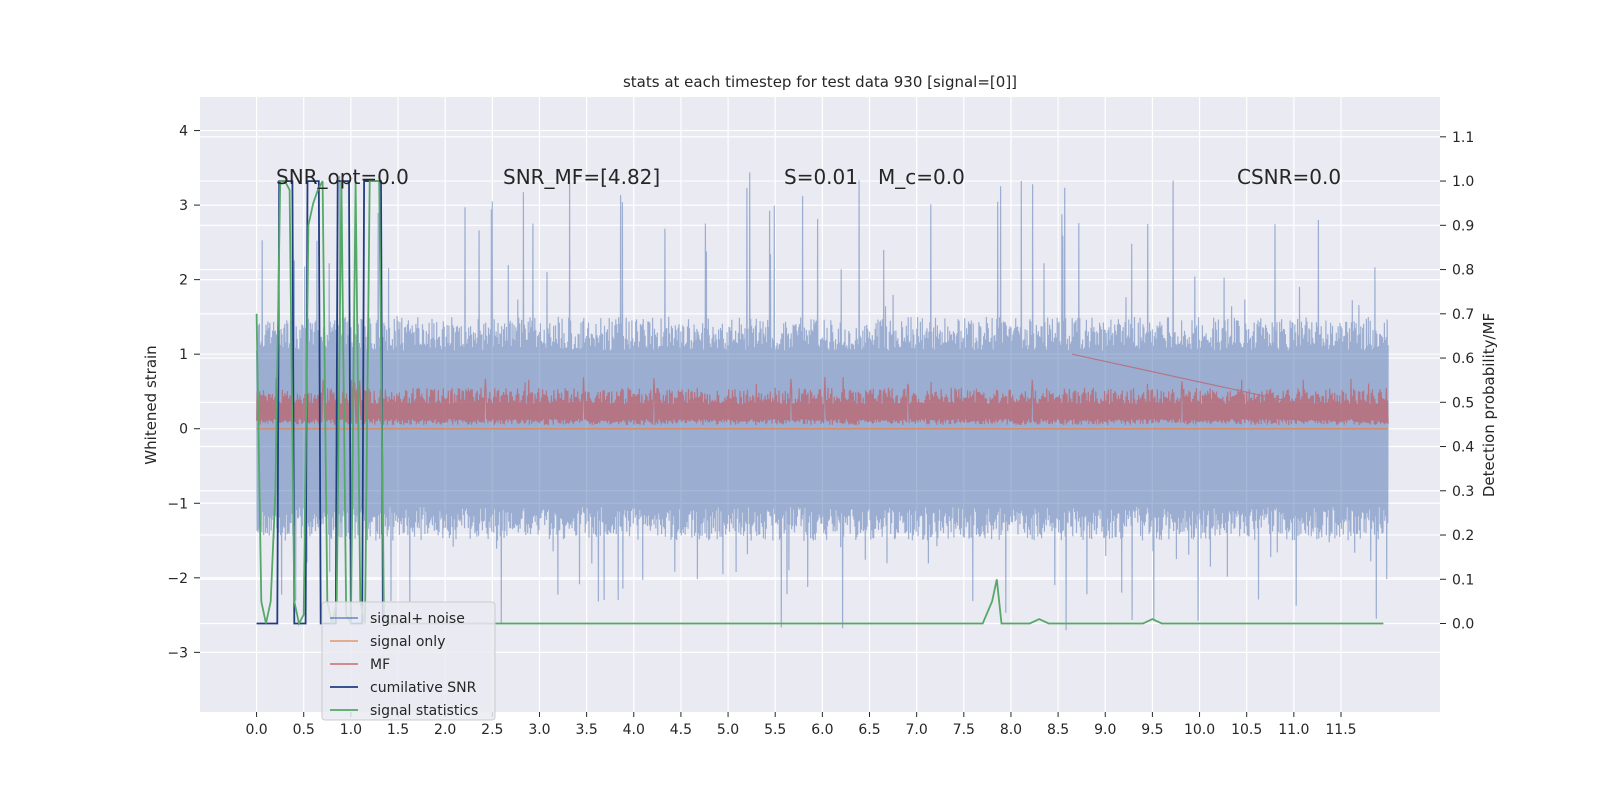 Image resolution: width=1600 pixels, height=800 pixels. I want to click on y2-tick-label: 0.1, so click(1463, 580).